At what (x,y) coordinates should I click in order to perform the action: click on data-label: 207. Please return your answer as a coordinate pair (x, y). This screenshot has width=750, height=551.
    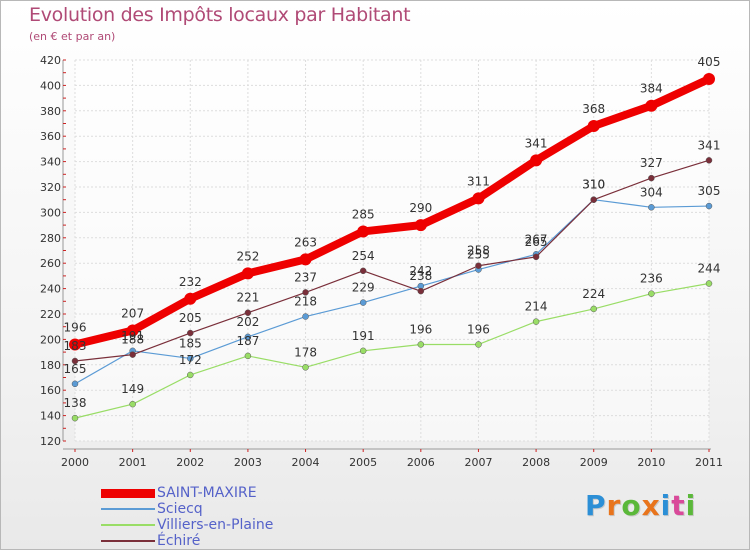
    Looking at the image, I should click on (132, 314).